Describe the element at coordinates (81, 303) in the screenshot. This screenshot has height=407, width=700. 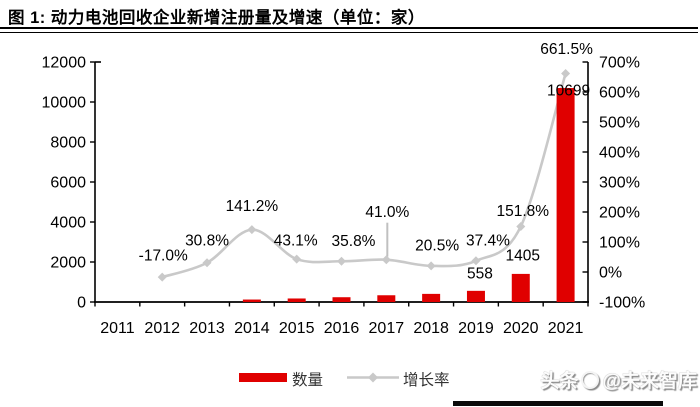
I see `svg-text: 0` at that location.